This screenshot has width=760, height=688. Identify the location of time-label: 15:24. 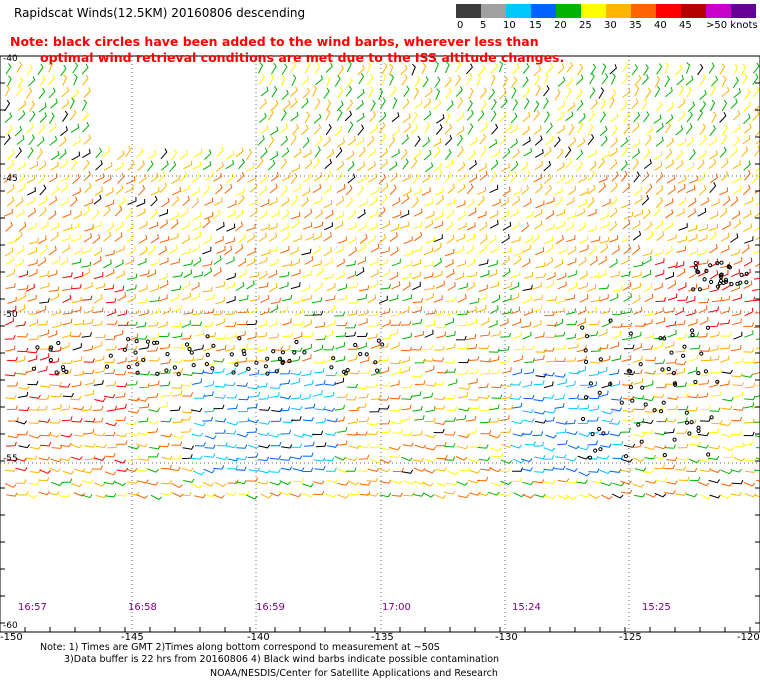
(526, 607).